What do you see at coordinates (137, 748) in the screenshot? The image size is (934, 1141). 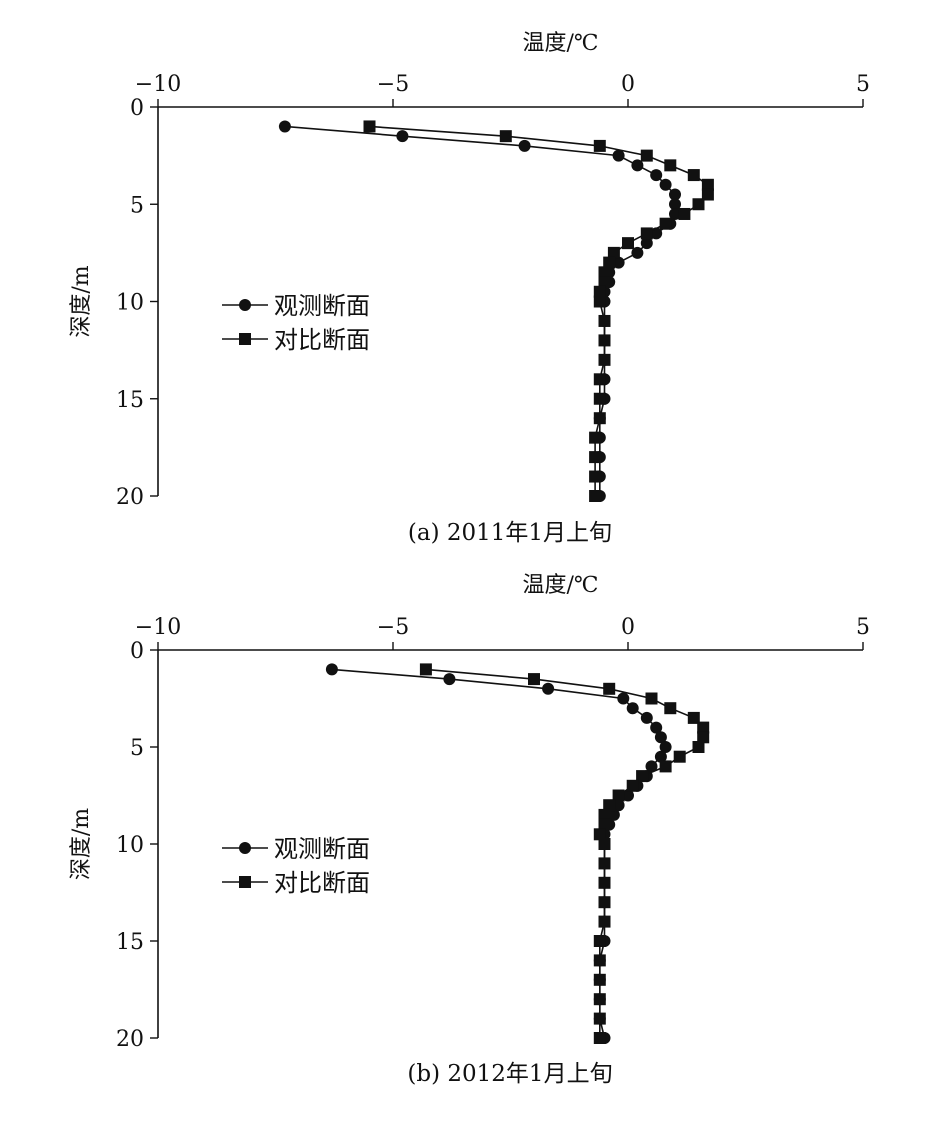 I see `y-tick-label: 5` at bounding box center [137, 748].